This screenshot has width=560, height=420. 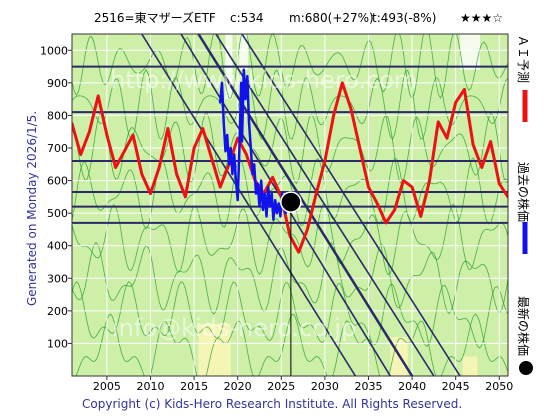 I want to click on watermark-top: http://www.kids-hero.com, so click(x=263, y=80).